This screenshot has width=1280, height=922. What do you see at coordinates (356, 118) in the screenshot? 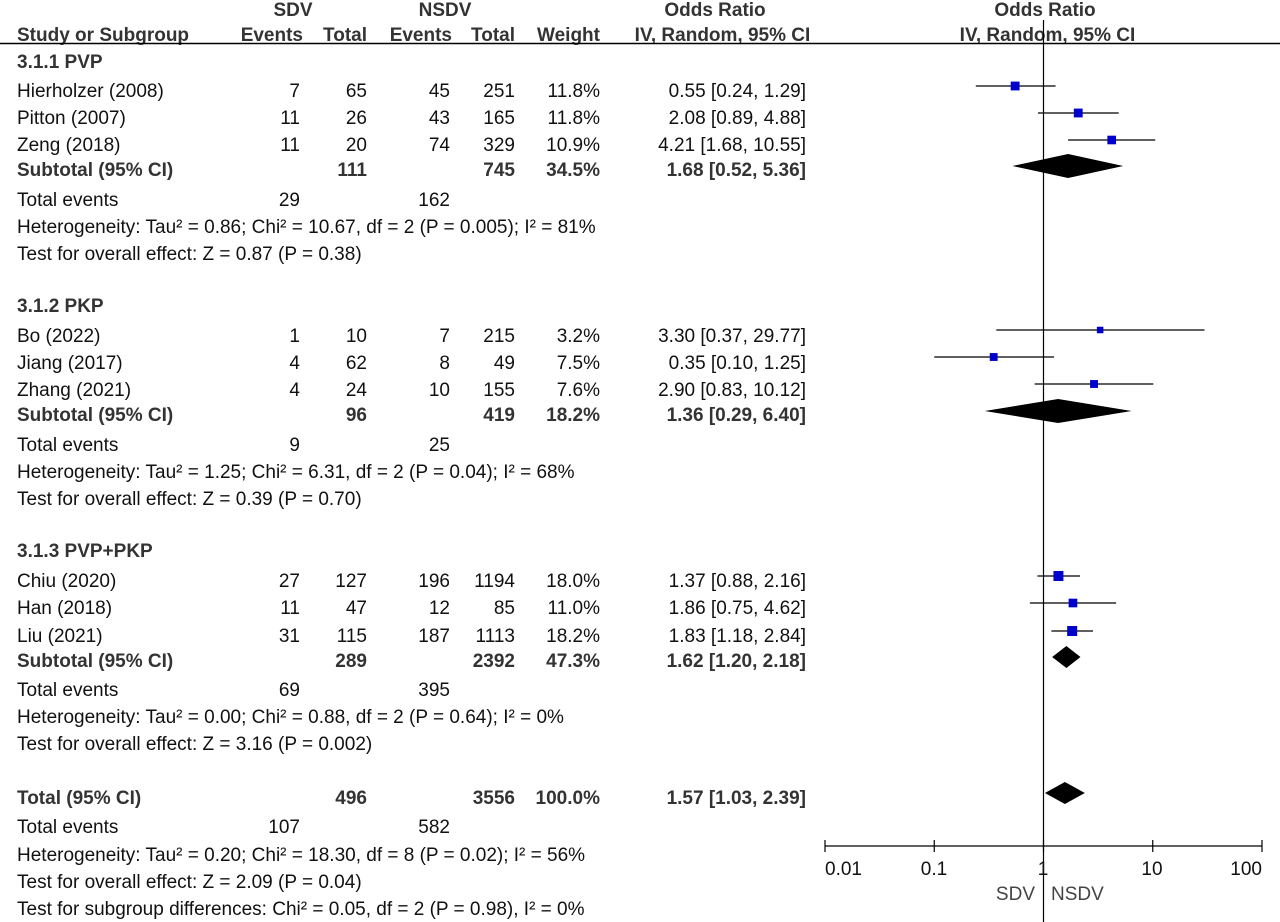
I see `study-total1: 26` at bounding box center [356, 118].